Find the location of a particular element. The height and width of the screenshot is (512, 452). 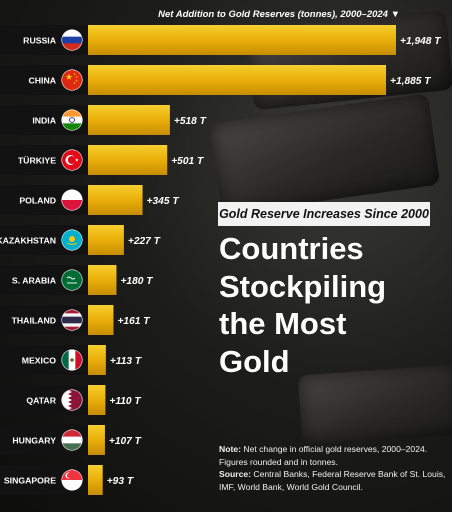

value-label: +110 T is located at coordinates (125, 401).